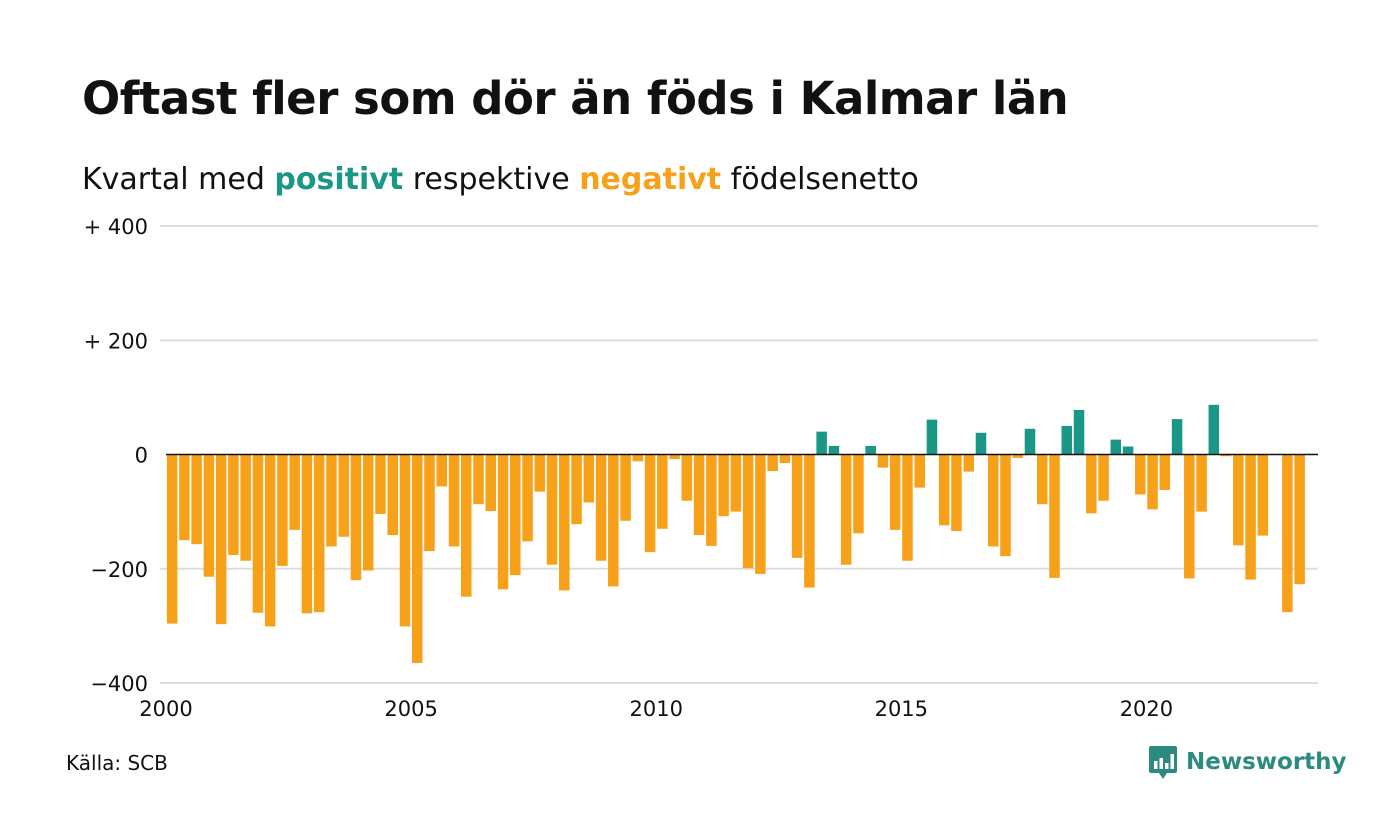  I want to click on source-note: Källa: SCB, so click(117, 763).